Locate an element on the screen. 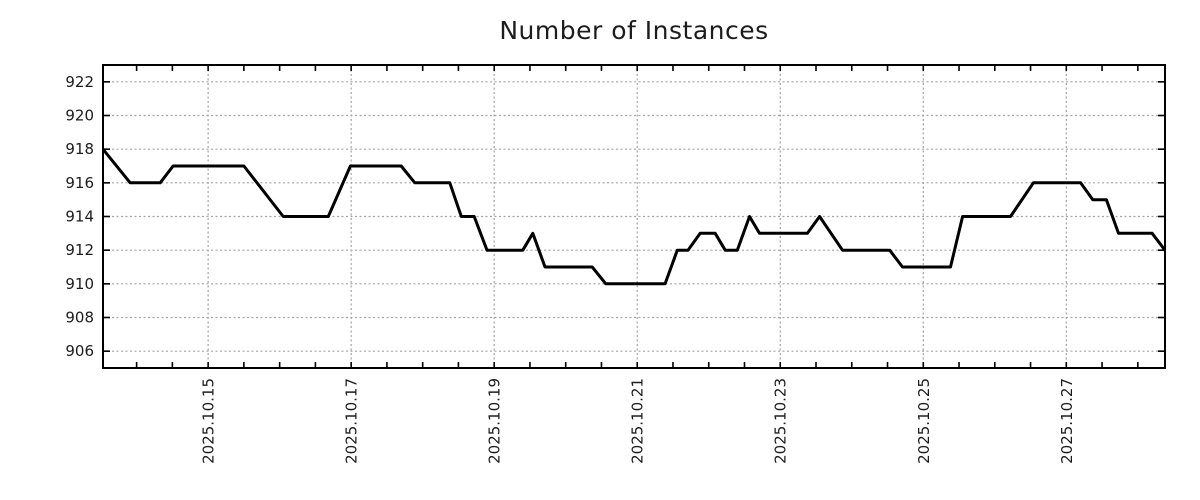 The width and height of the screenshot is (1200, 500). y-tick-label: 908 is located at coordinates (79, 318).